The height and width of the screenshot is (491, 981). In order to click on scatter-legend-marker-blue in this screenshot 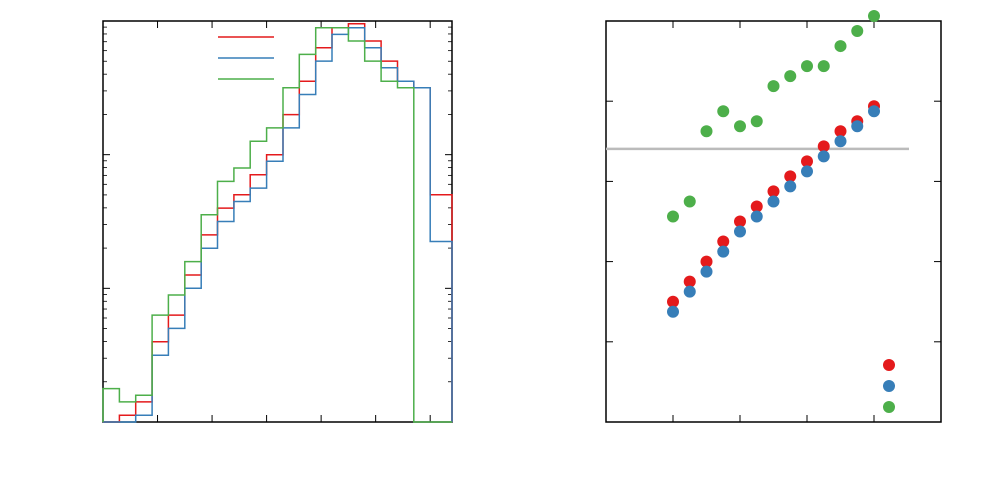, I will do `click(889, 386)`.